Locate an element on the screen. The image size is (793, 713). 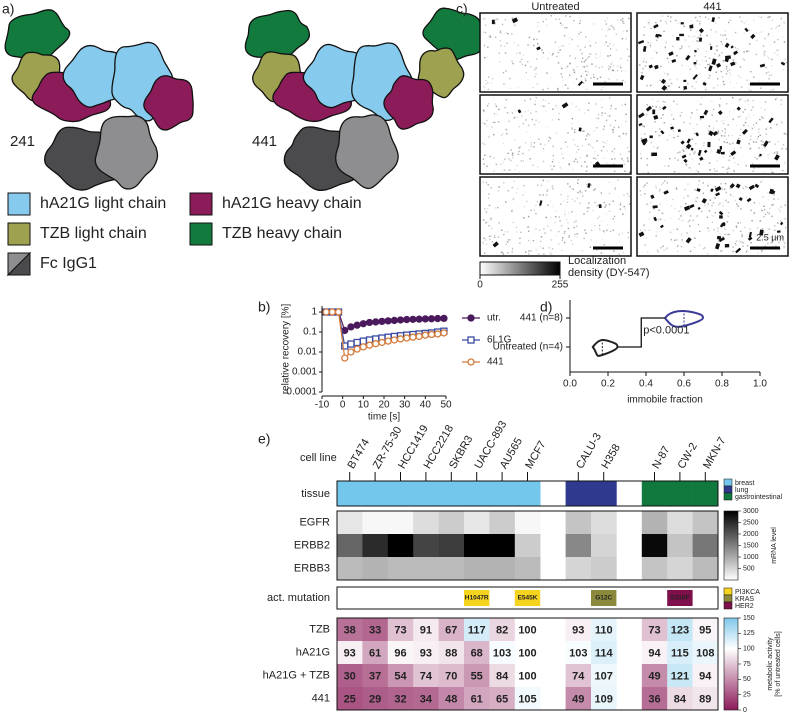
legend-label: TZB heavy chain is located at coordinates (282, 233).